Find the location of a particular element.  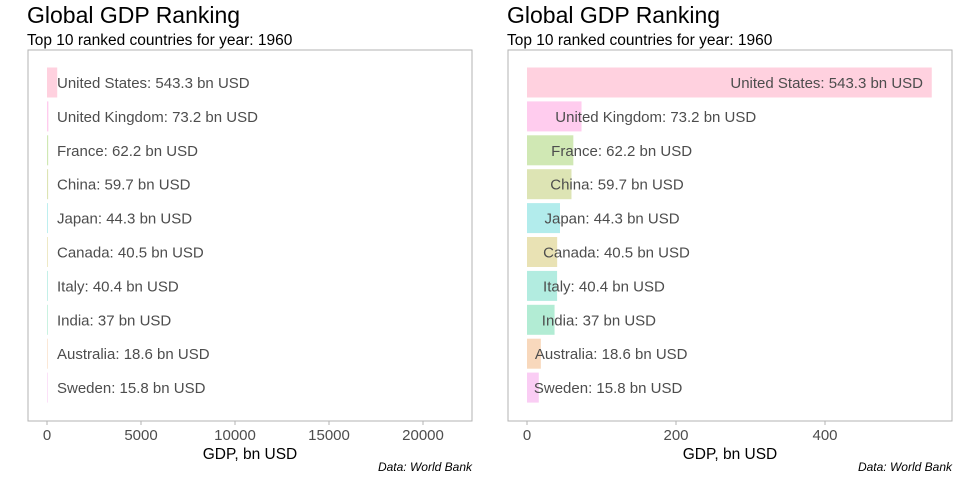

x-tick-label: 10000 is located at coordinates (235, 435).